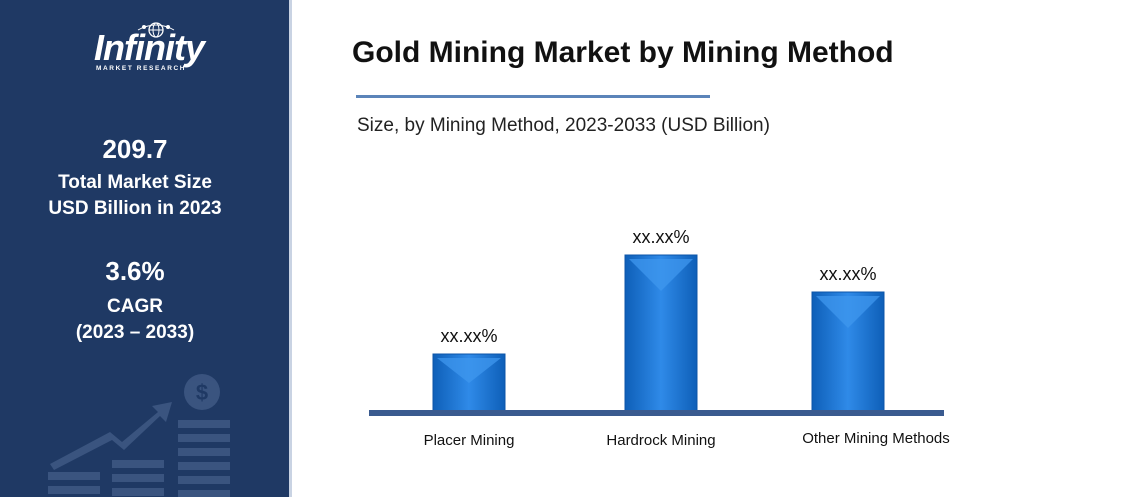  What do you see at coordinates (660, 237) in the screenshot?
I see `data-label-hardrock-mining: xx.xx%` at bounding box center [660, 237].